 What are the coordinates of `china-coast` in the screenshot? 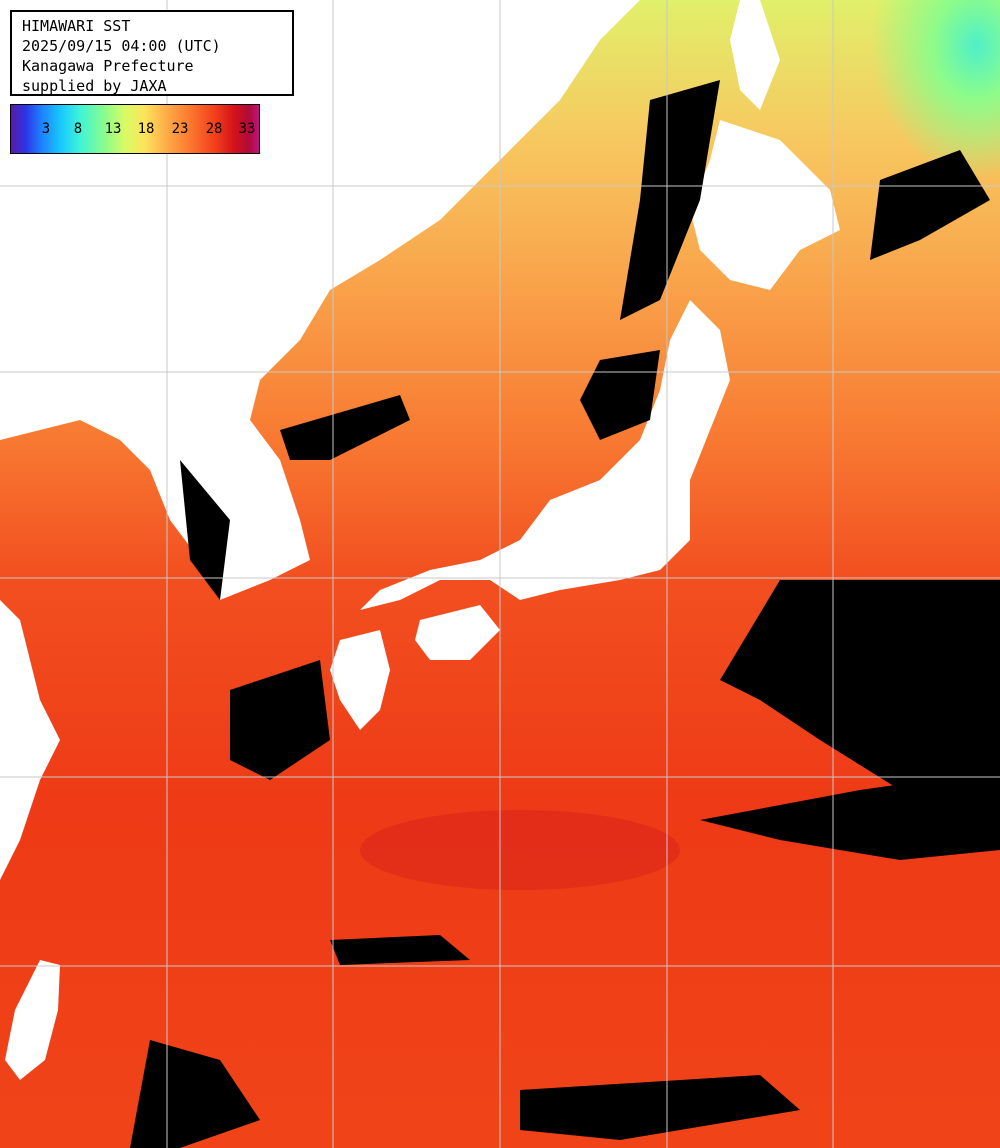 It's located at (30, 740).